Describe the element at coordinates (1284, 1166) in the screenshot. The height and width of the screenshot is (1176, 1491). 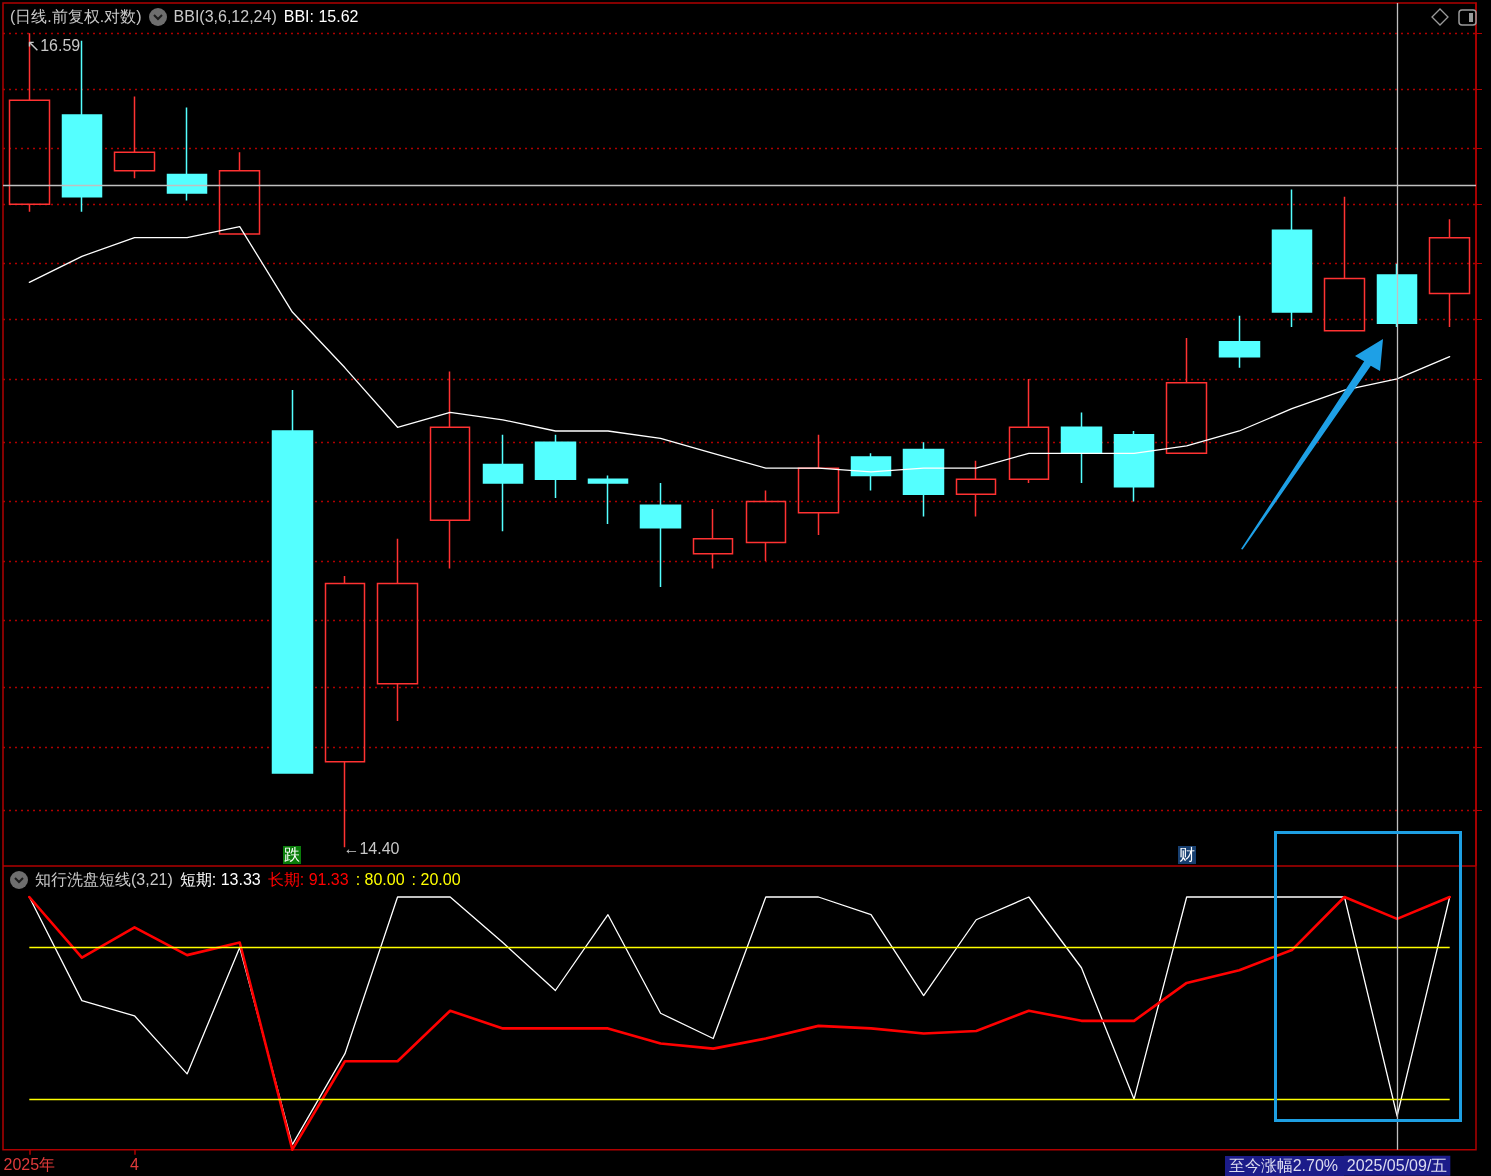
I see `text: 至今涨幅2.70%` at that location.